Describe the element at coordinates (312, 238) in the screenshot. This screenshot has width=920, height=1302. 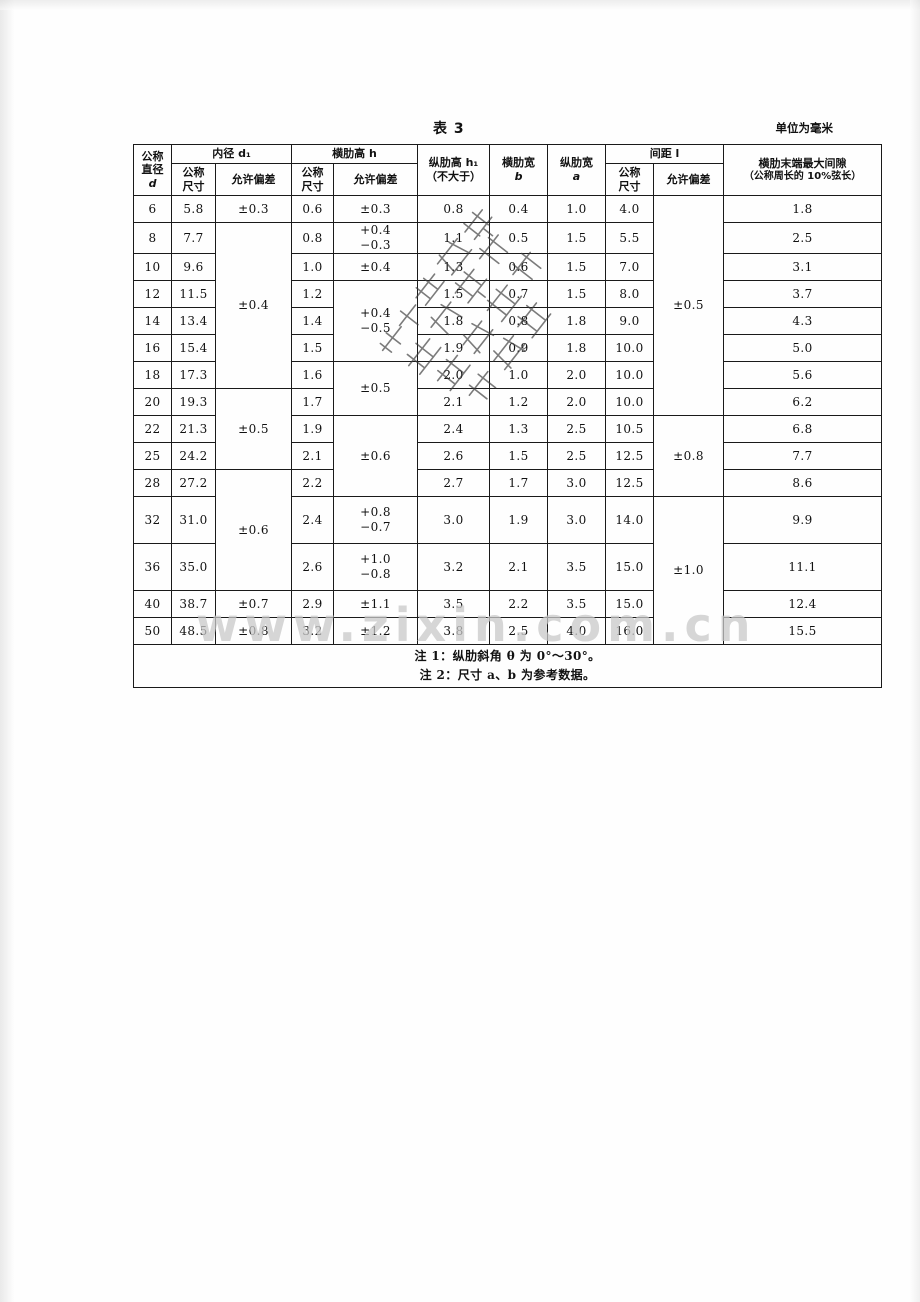
I see `cell-h: 0.8` at that location.